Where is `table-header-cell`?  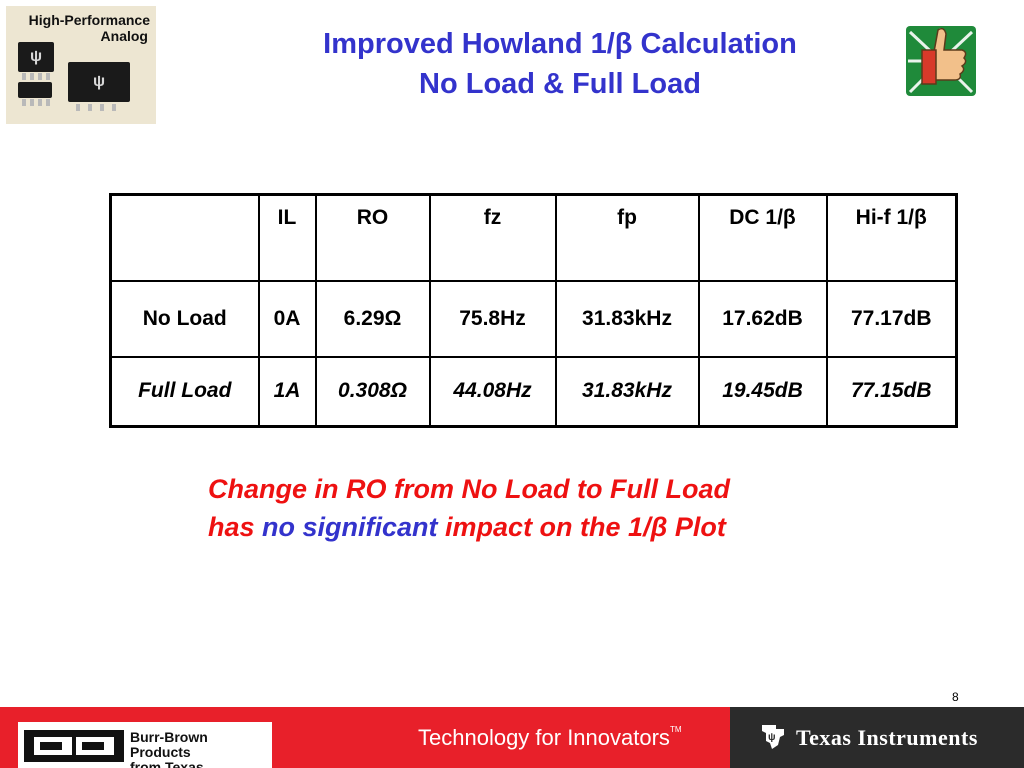 table-header-cell is located at coordinates (184, 237).